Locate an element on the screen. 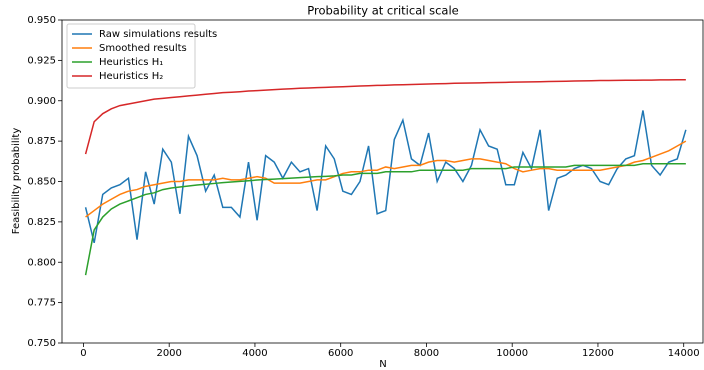 Image resolution: width=704 pixels, height=370 pixels. y-tick-label: 0.800 is located at coordinates (41, 262).